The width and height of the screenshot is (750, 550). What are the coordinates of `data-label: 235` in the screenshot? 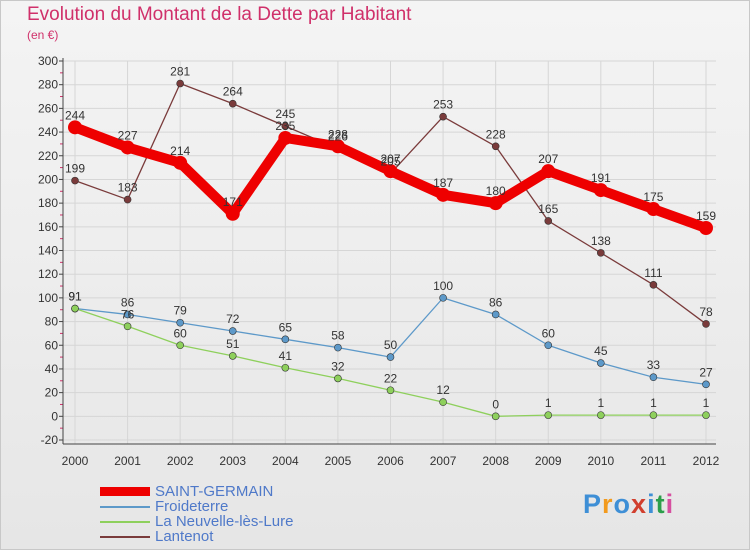 It's located at (285, 126).